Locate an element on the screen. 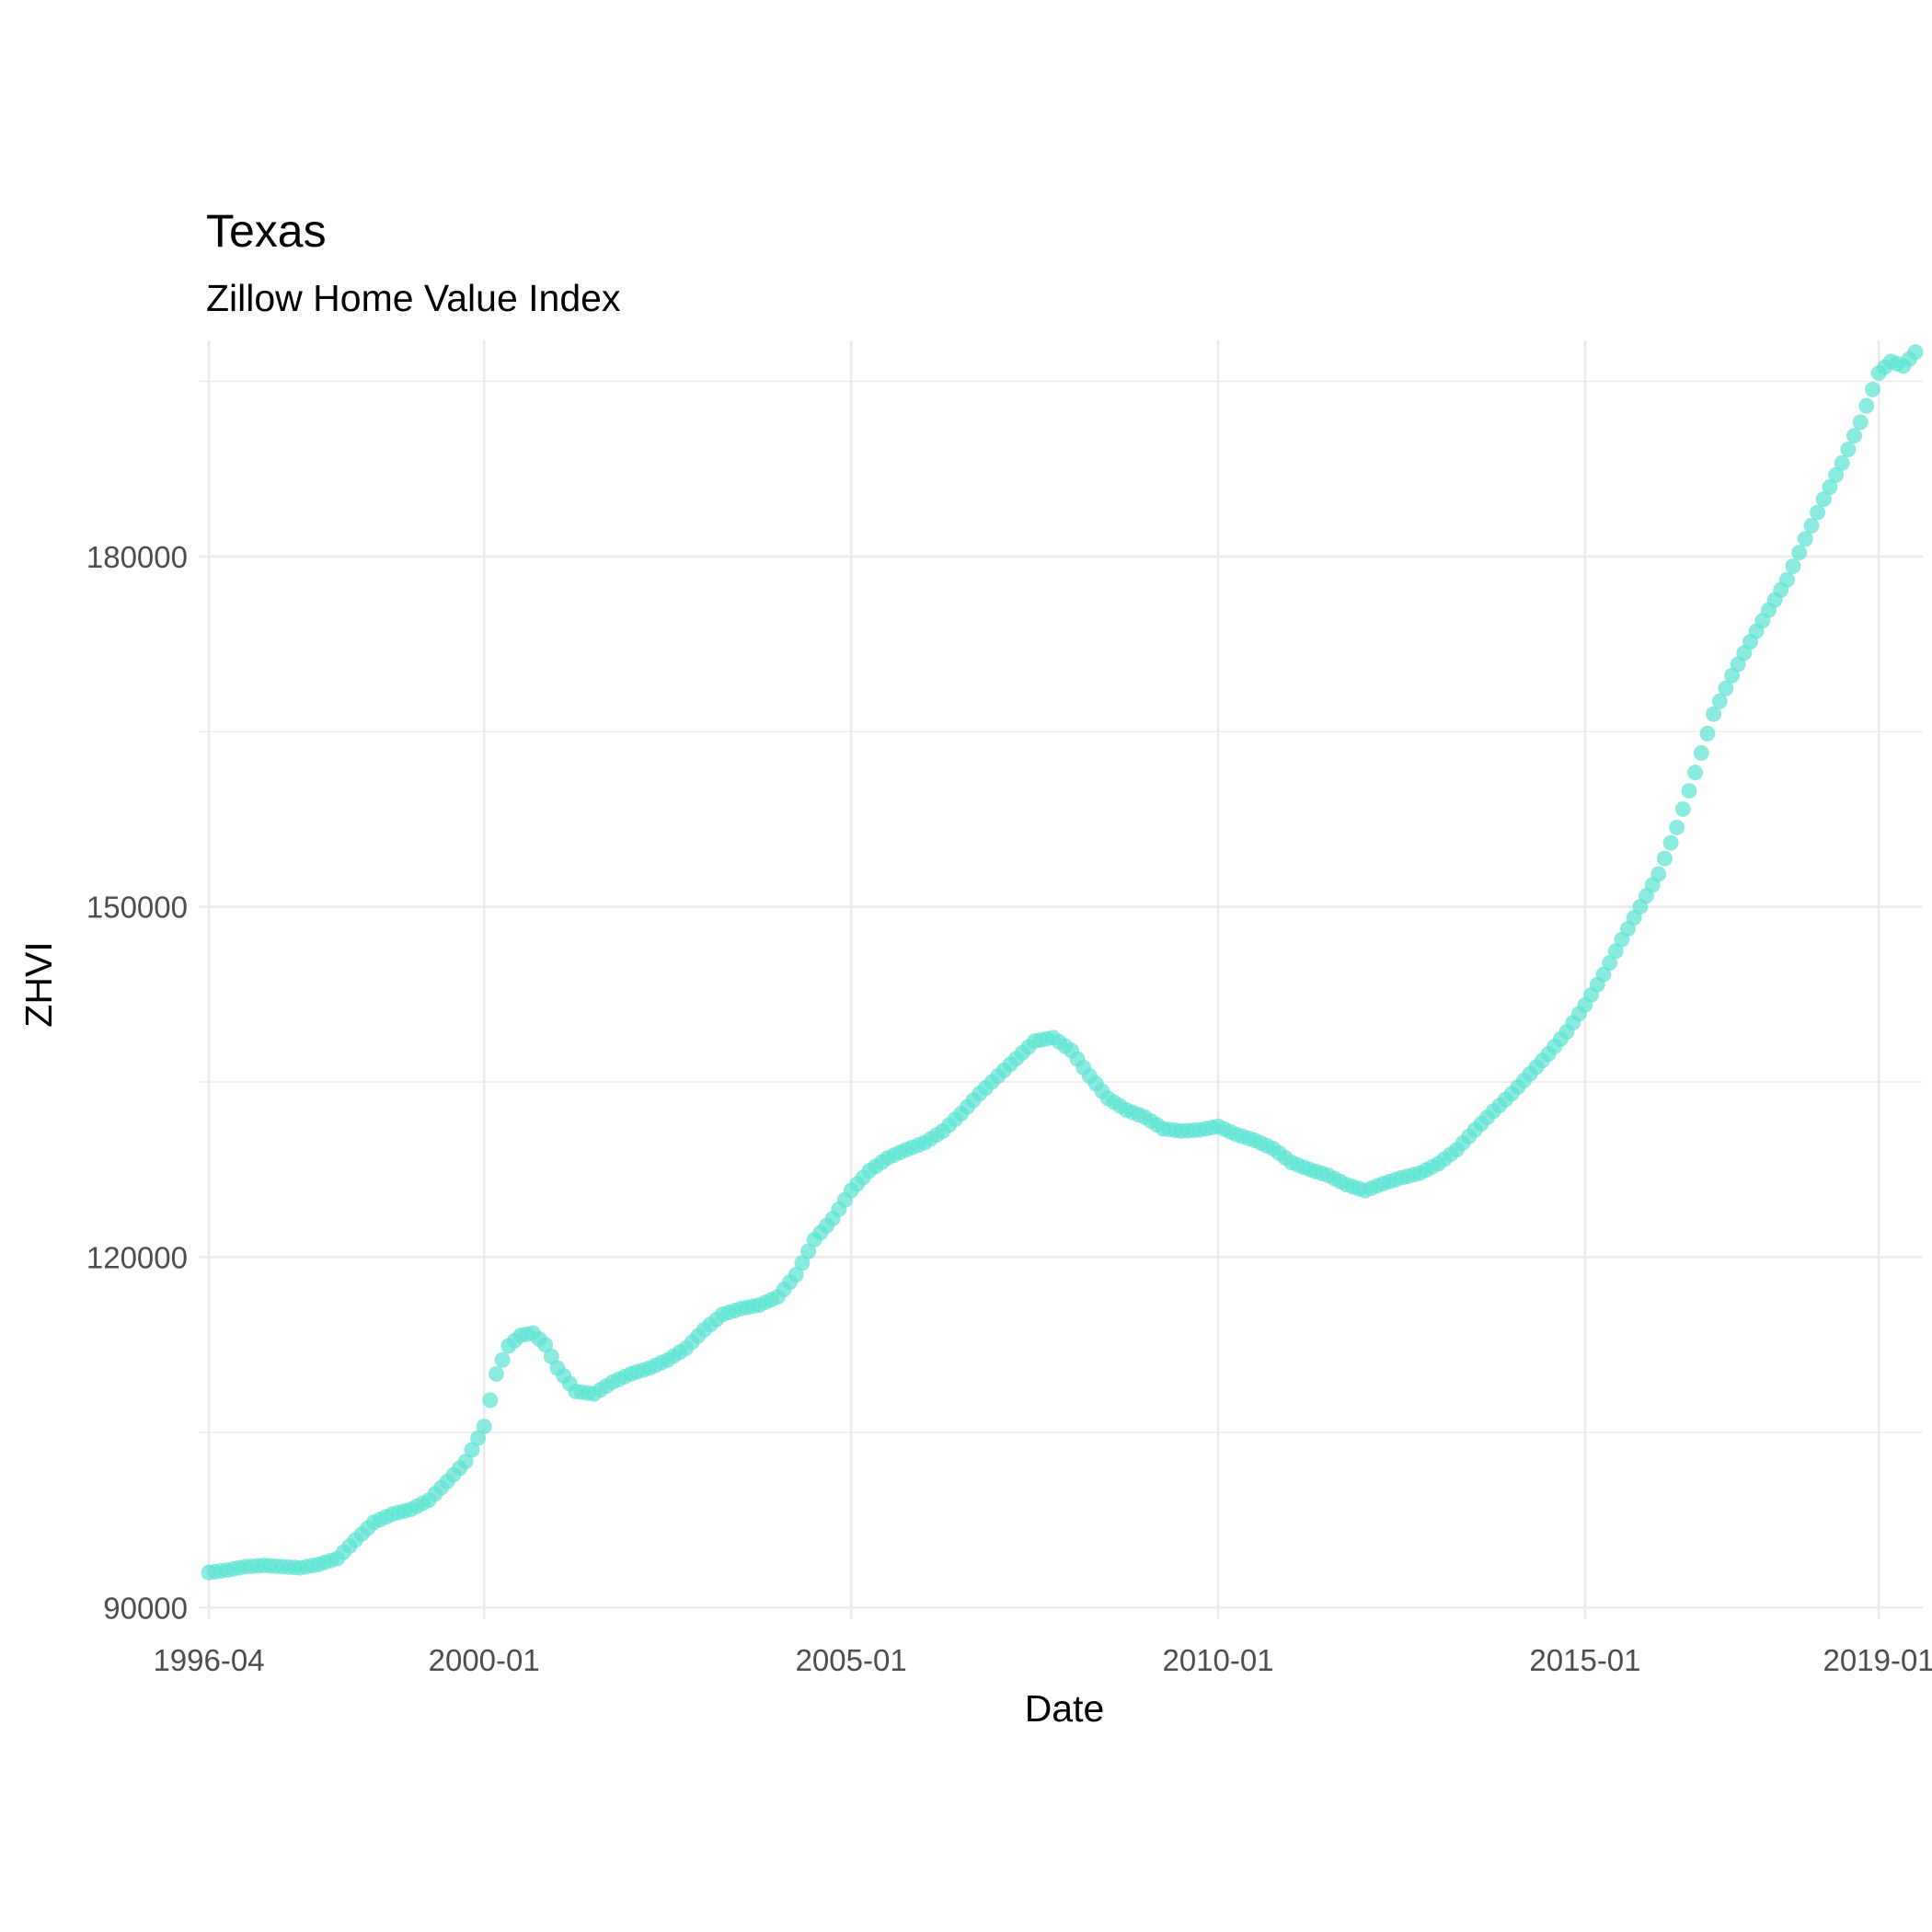 The image size is (1932, 1932). chart-subtitle: Zillow Home Value Index is located at coordinates (413, 298).